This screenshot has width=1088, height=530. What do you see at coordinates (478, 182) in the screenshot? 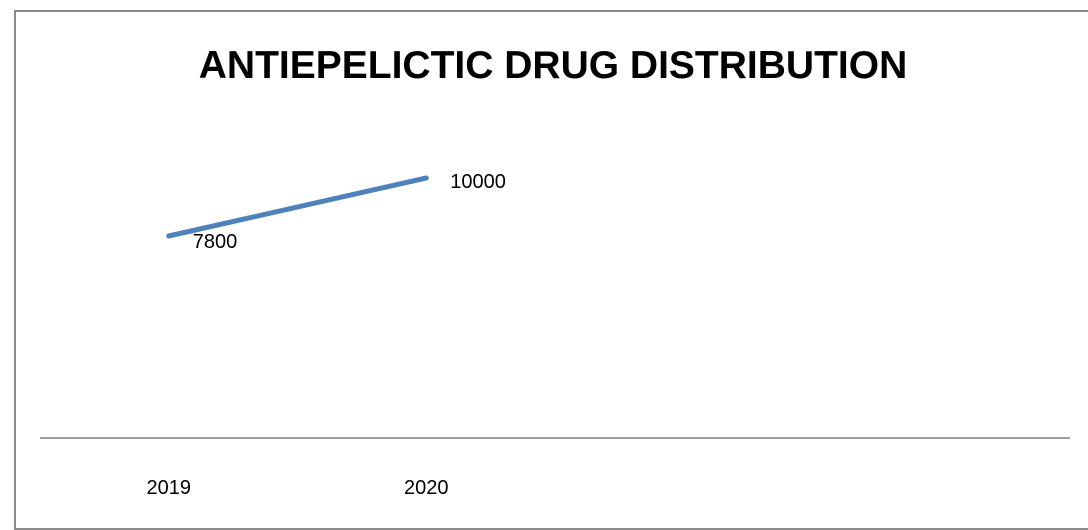
I see `data-label: 10000` at bounding box center [478, 182].